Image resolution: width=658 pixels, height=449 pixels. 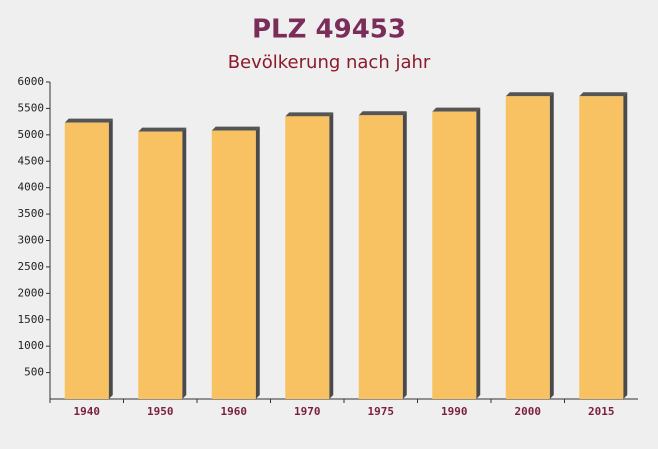 I want to click on y-tick-label: 5500, so click(x=31, y=107).